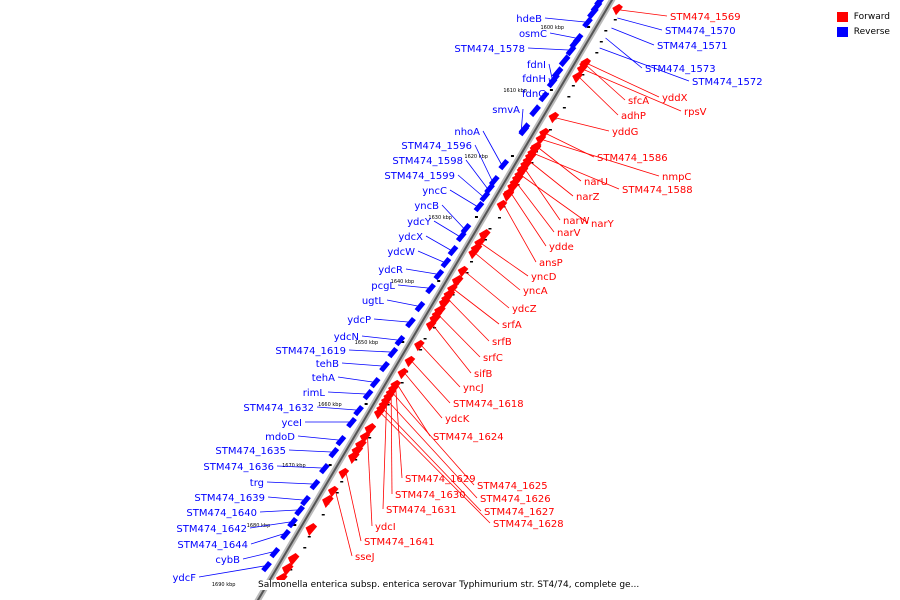 This screenshot has height=600, width=900. Describe the element at coordinates (457, 419) in the screenshot. I see `forward-gene-label: ydcK` at that location.